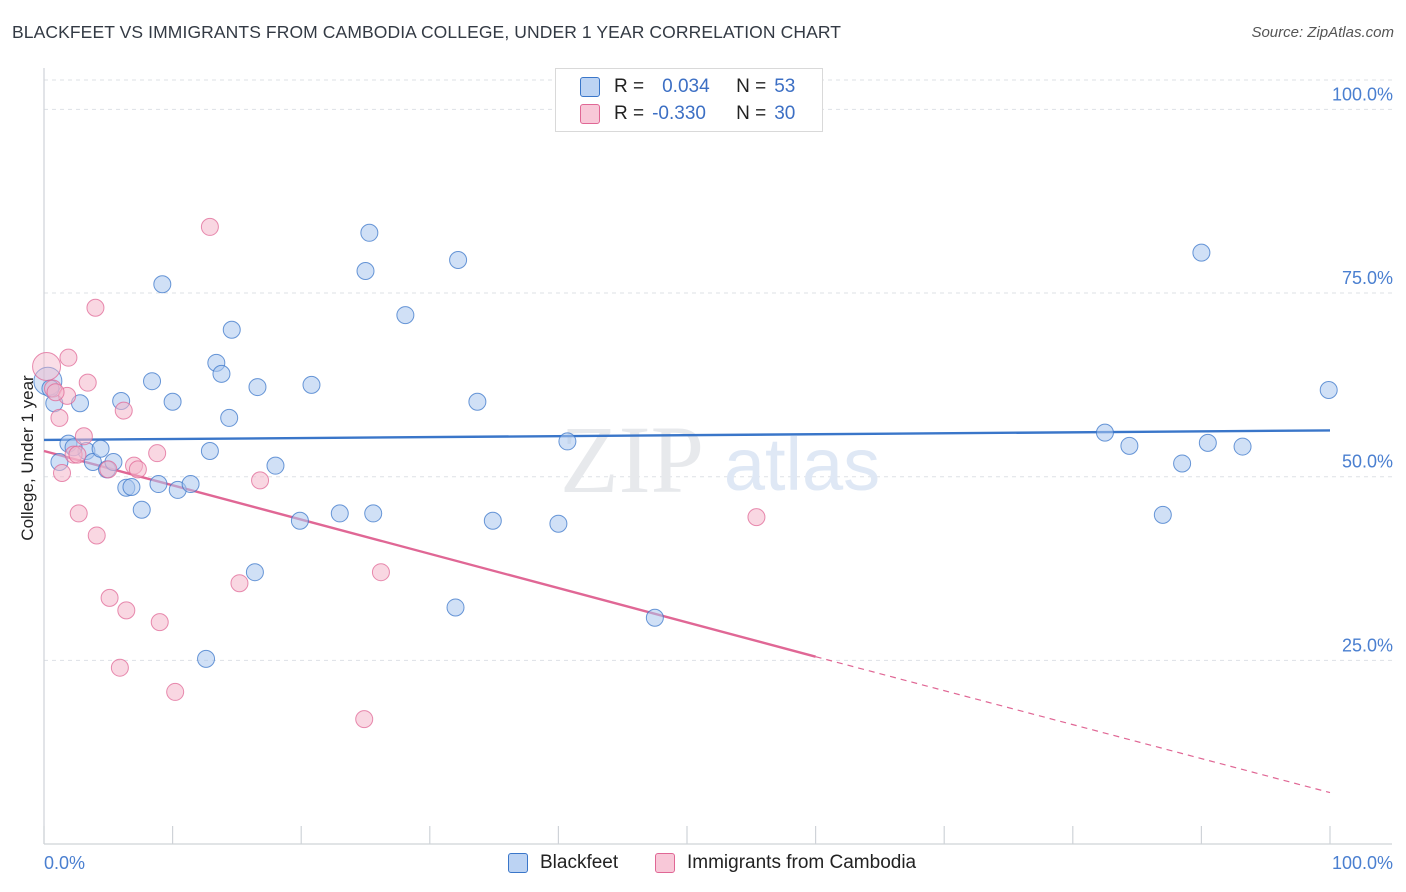  What do you see at coordinates (785, 113) in the screenshot?
I see `legend-n-value: 30` at bounding box center [785, 113].